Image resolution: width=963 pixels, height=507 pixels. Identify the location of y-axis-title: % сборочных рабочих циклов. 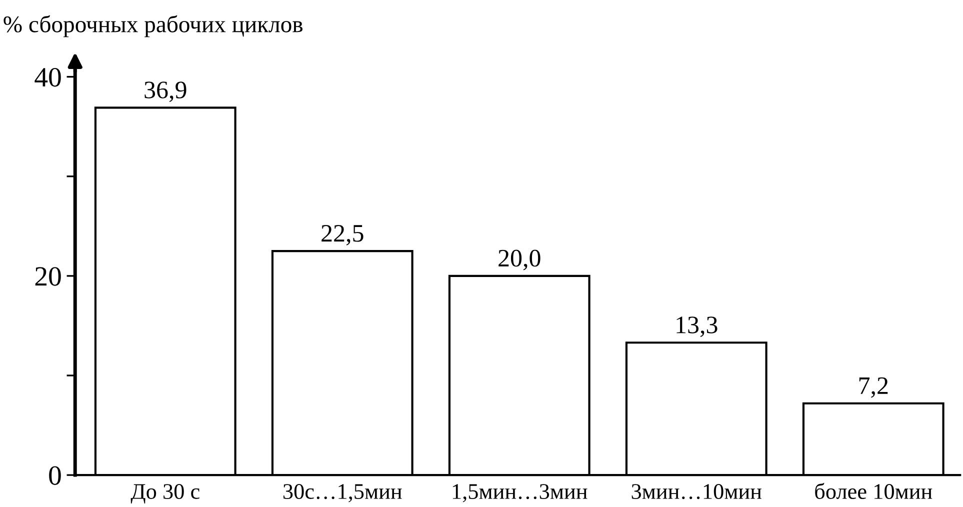
(153, 26).